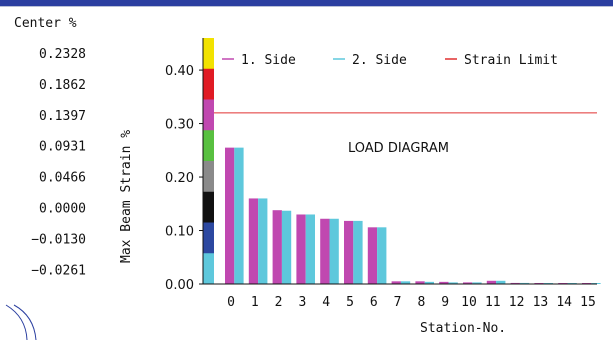 The height and width of the screenshot is (344, 613). I want to click on x-tick-label: 11, so click(493, 302).